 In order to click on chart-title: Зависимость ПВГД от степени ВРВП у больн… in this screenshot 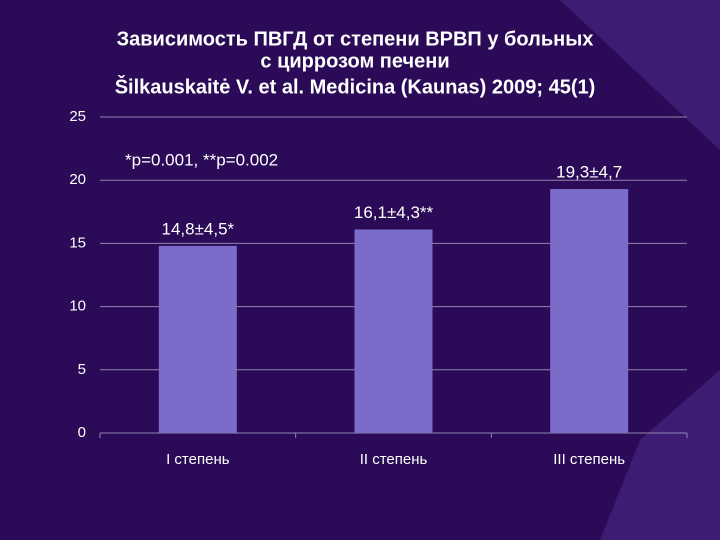, I will do `click(355, 39)`.